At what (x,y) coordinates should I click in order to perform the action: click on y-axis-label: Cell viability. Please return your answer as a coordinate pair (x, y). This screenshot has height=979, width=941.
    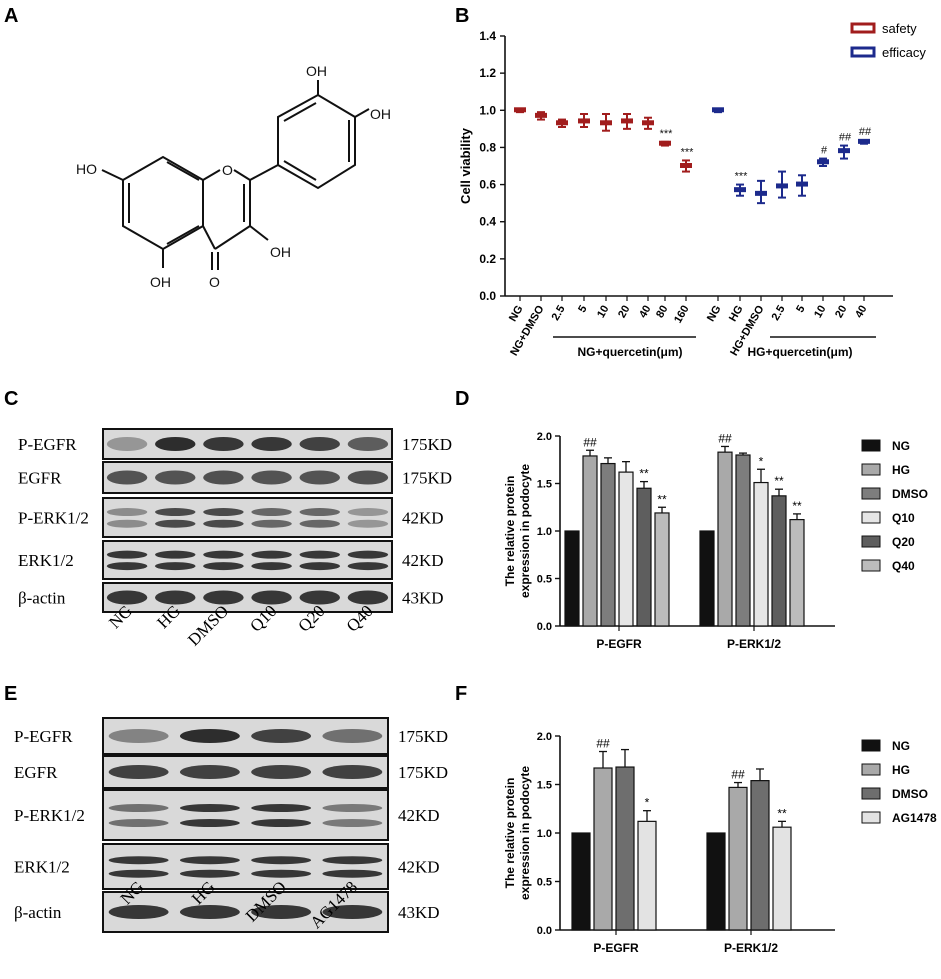
    Looking at the image, I should click on (465, 165).